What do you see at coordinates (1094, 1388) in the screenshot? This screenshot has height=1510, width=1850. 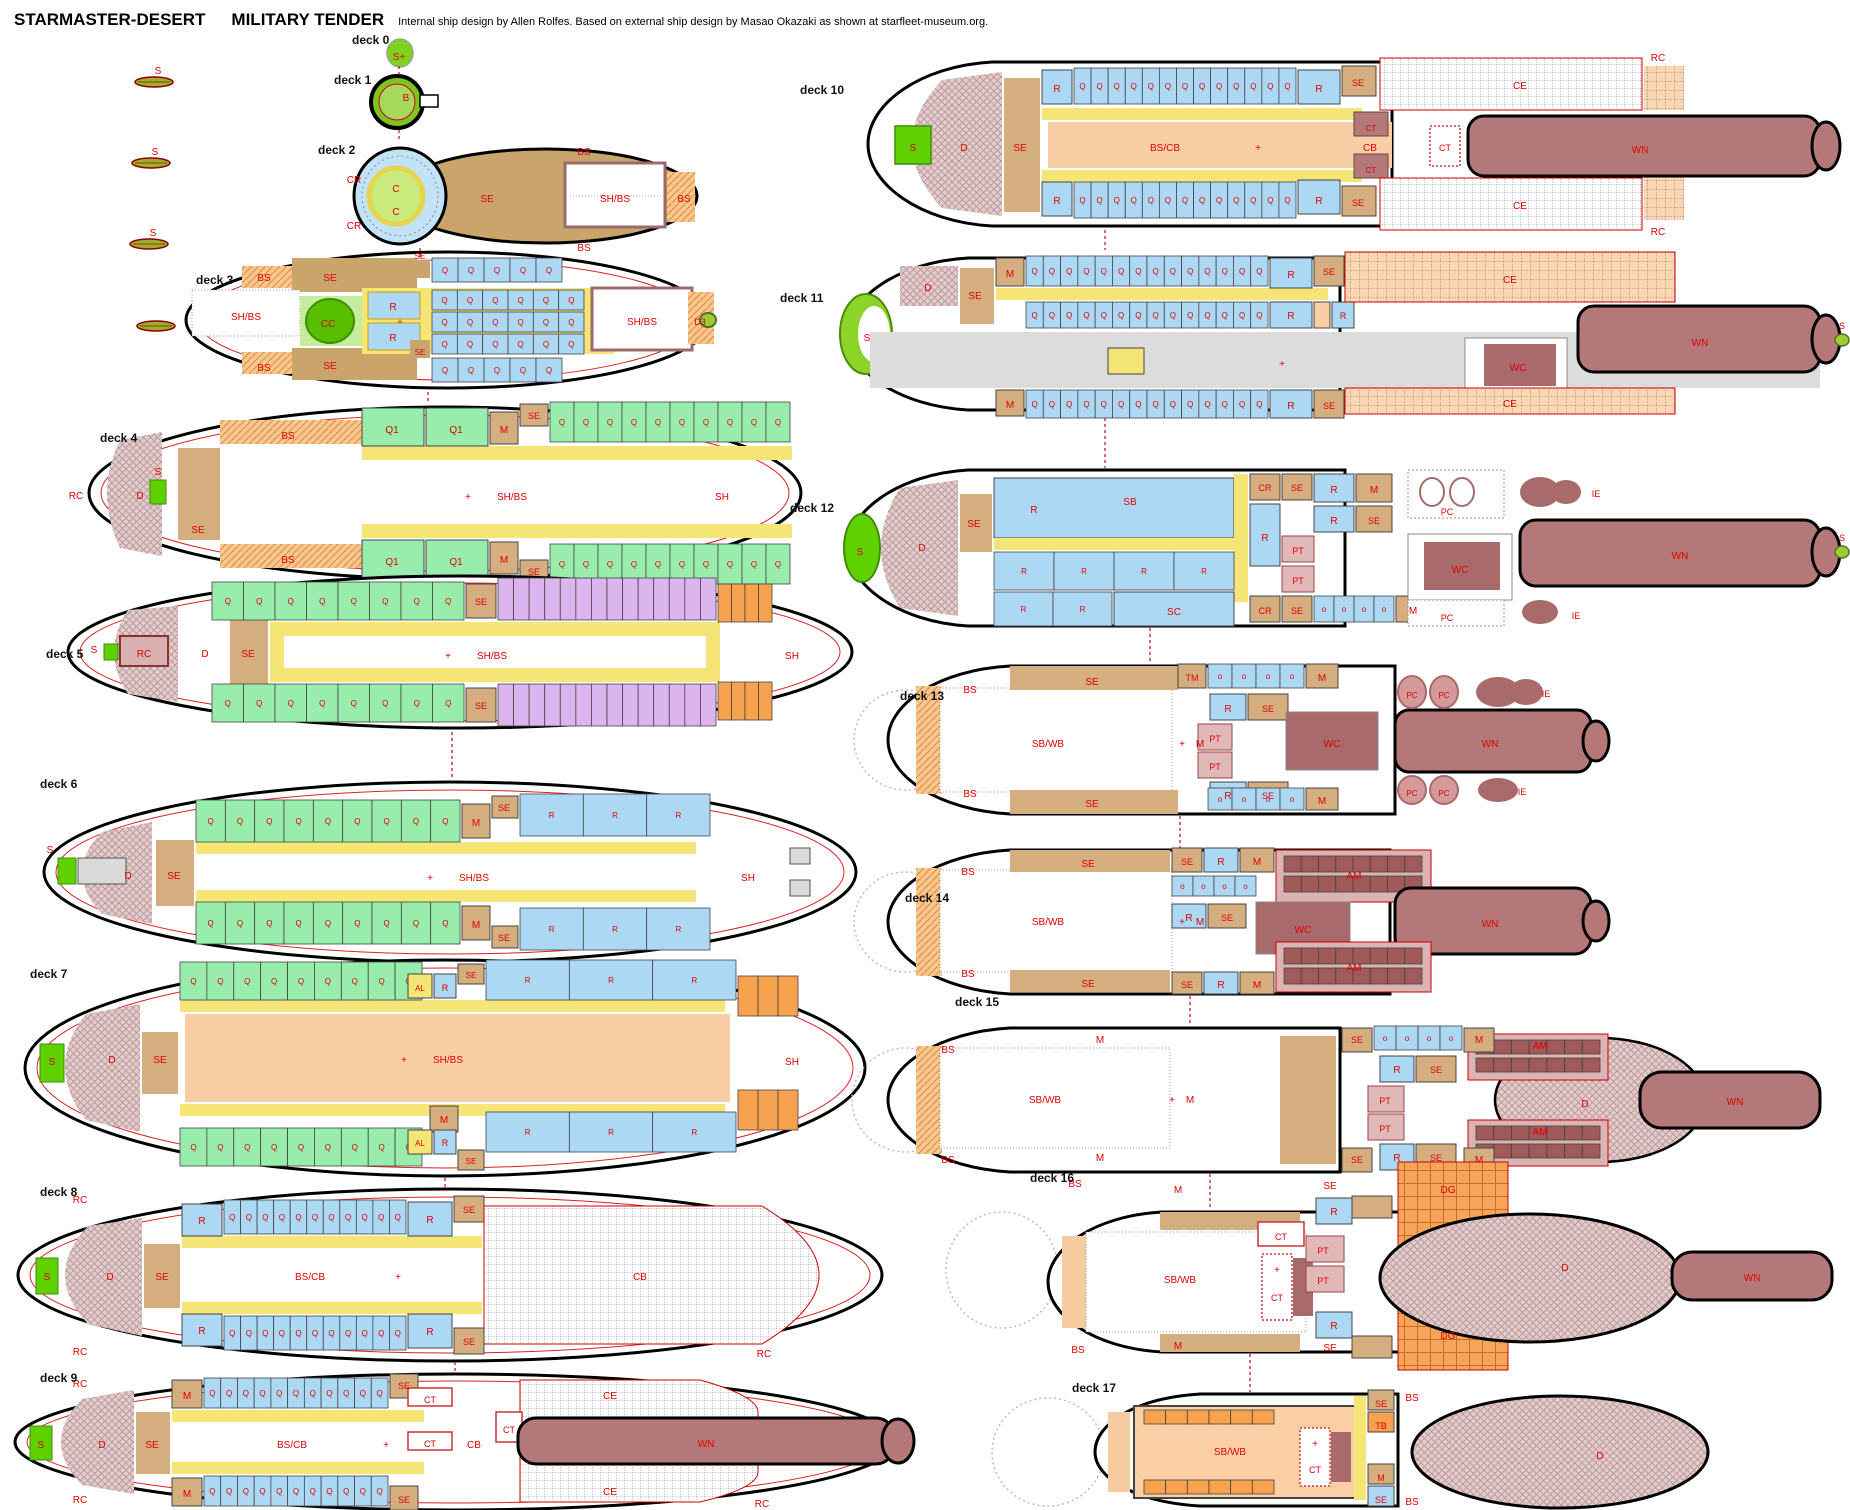 I see `deck-label: deck 17` at bounding box center [1094, 1388].